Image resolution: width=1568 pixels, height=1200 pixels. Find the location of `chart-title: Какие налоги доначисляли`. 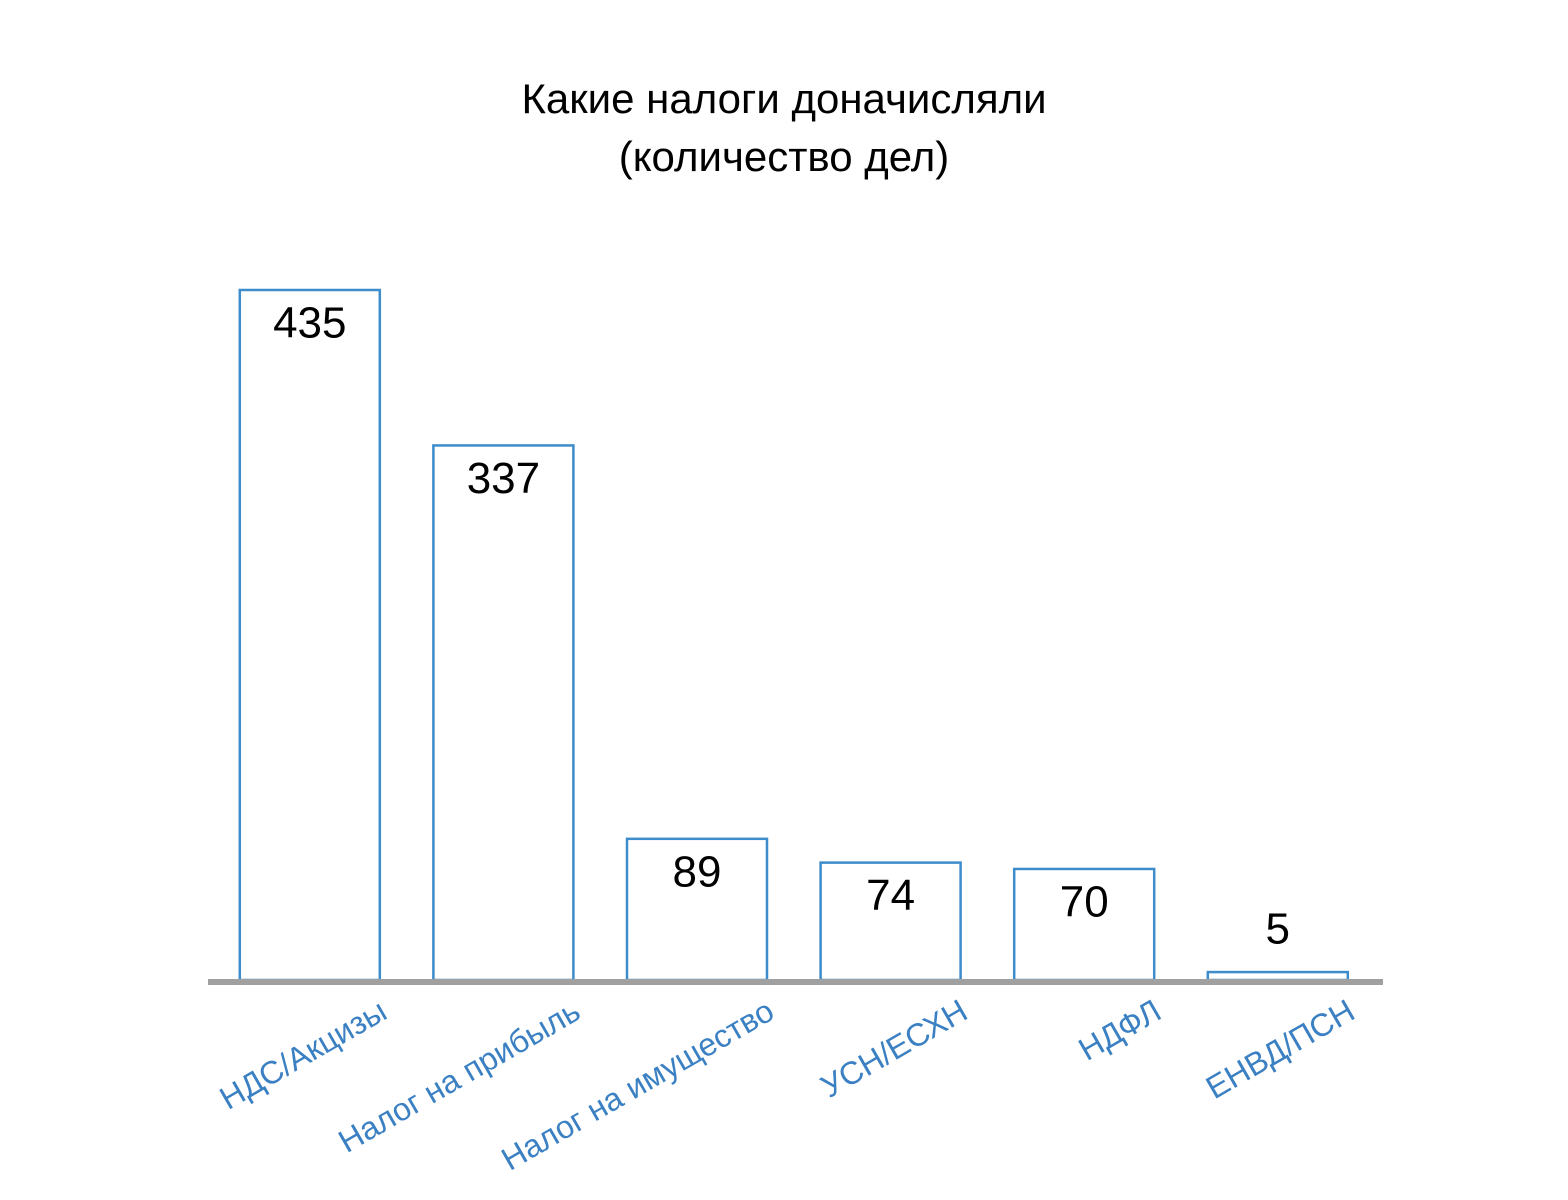

chart-title: Какие налоги доначисляли is located at coordinates (783, 98).